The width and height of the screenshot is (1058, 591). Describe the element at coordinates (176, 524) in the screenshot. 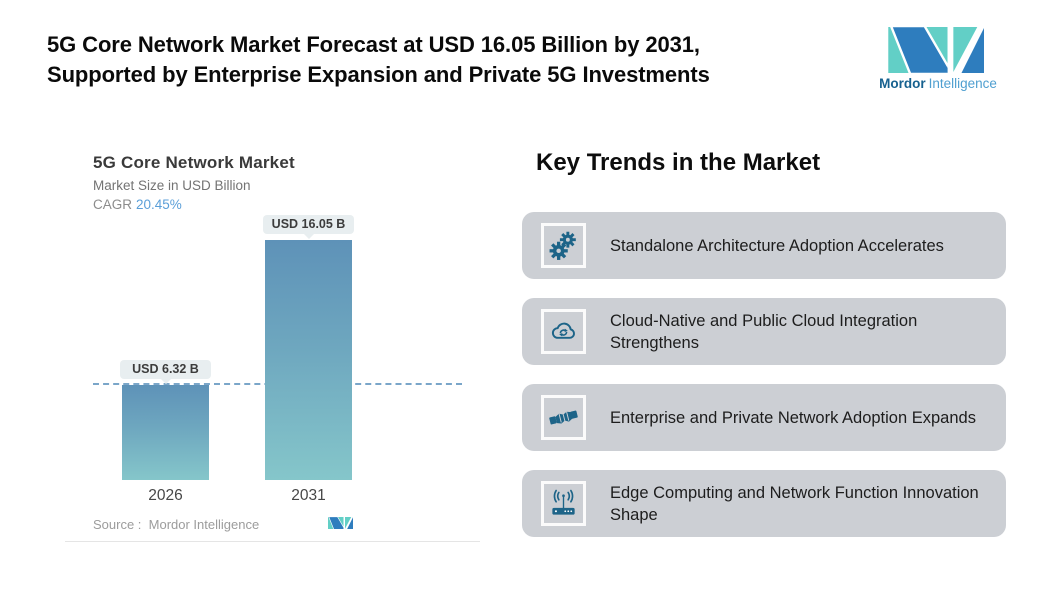

I see `source-note: Source : Mordor Intelligence` at that location.